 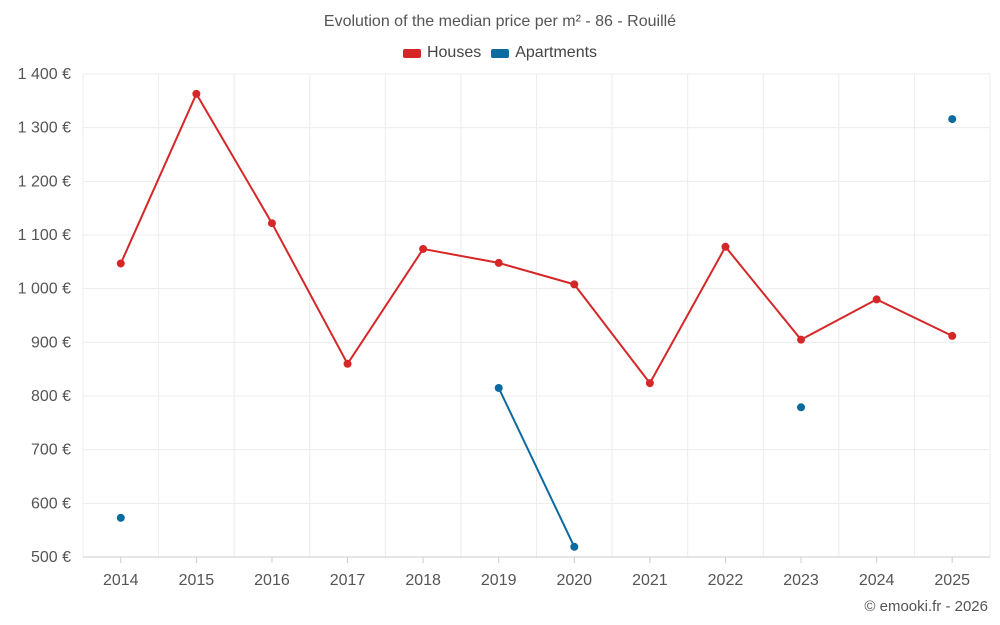 I want to click on legend-item-apartments: Apartments, so click(x=544, y=53).